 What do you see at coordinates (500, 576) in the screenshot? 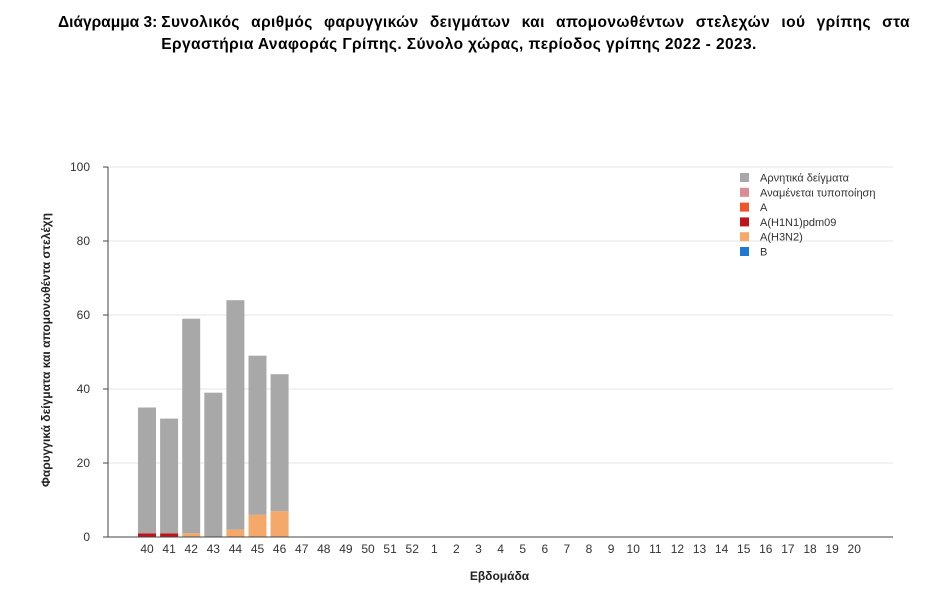
I see `x-axis-title: Εβδομάδα` at bounding box center [500, 576].